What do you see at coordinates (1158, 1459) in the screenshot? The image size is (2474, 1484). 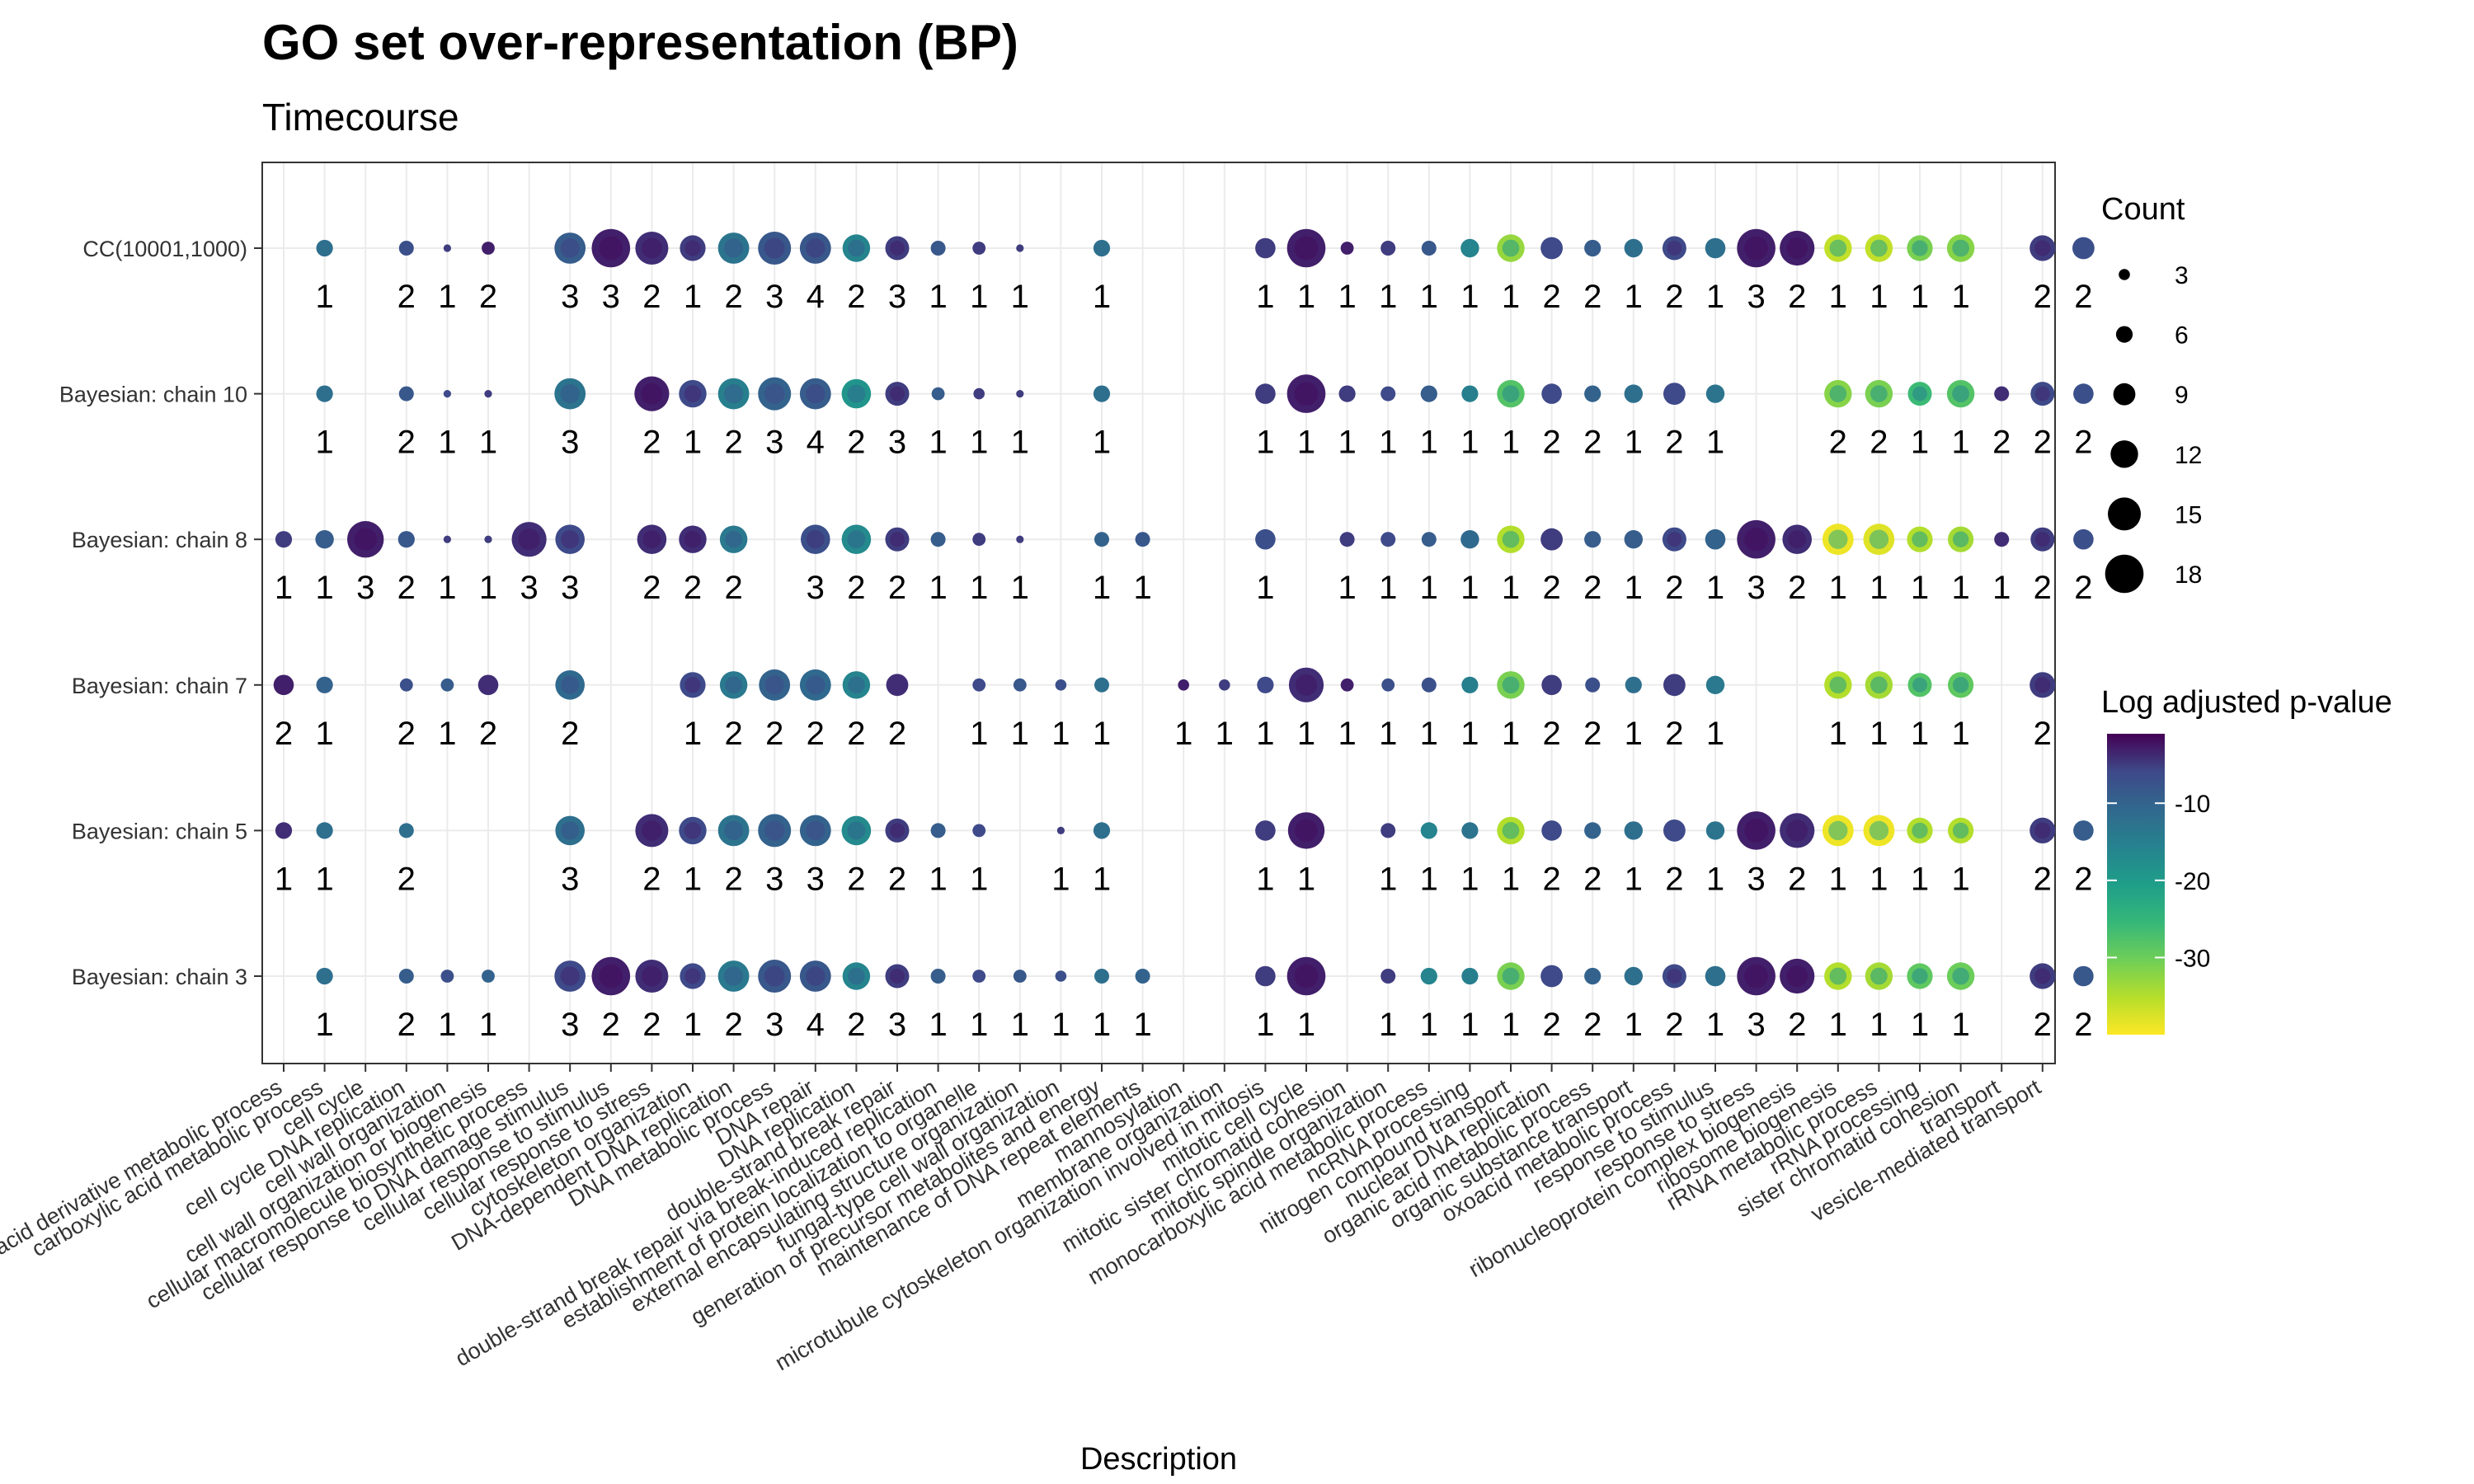 I see `x-axis-title: Description` at bounding box center [1158, 1459].